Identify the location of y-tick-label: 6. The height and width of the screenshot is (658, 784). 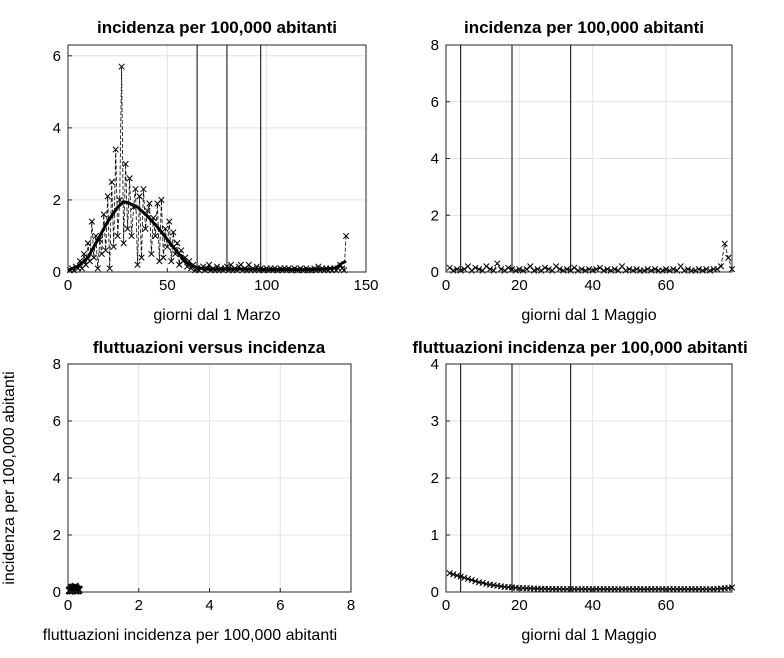
(435, 102).